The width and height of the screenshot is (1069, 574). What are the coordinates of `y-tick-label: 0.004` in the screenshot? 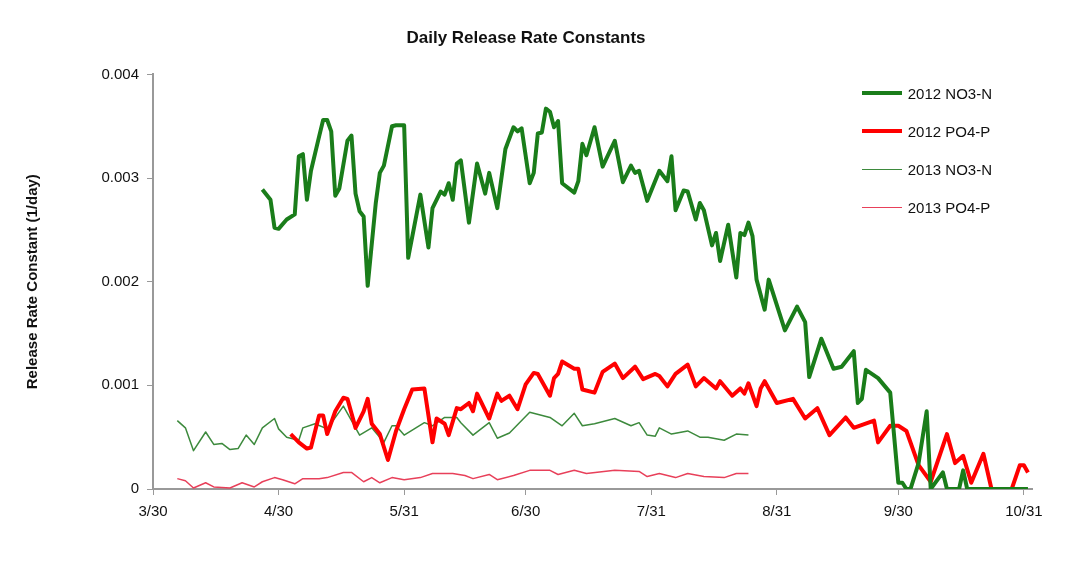 It's located at (120, 73).